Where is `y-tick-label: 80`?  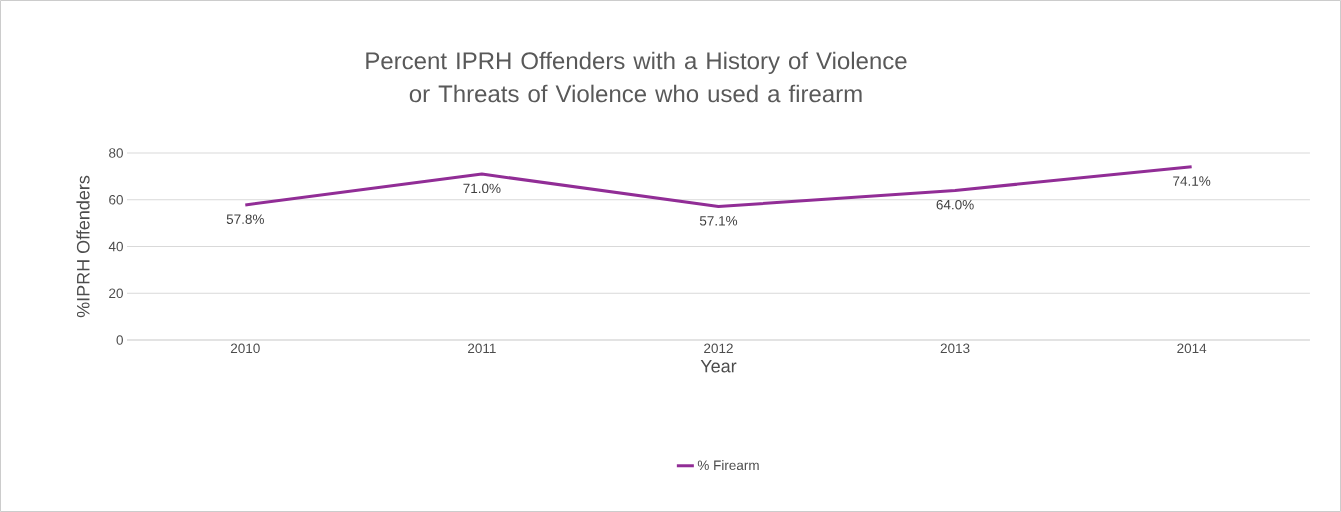
y-tick-label: 80 is located at coordinates (116, 153).